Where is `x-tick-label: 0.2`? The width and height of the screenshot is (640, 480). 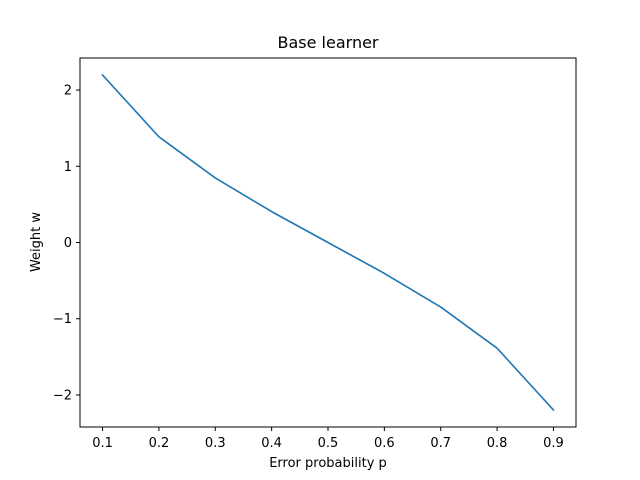
x-tick-label: 0.2 is located at coordinates (159, 443).